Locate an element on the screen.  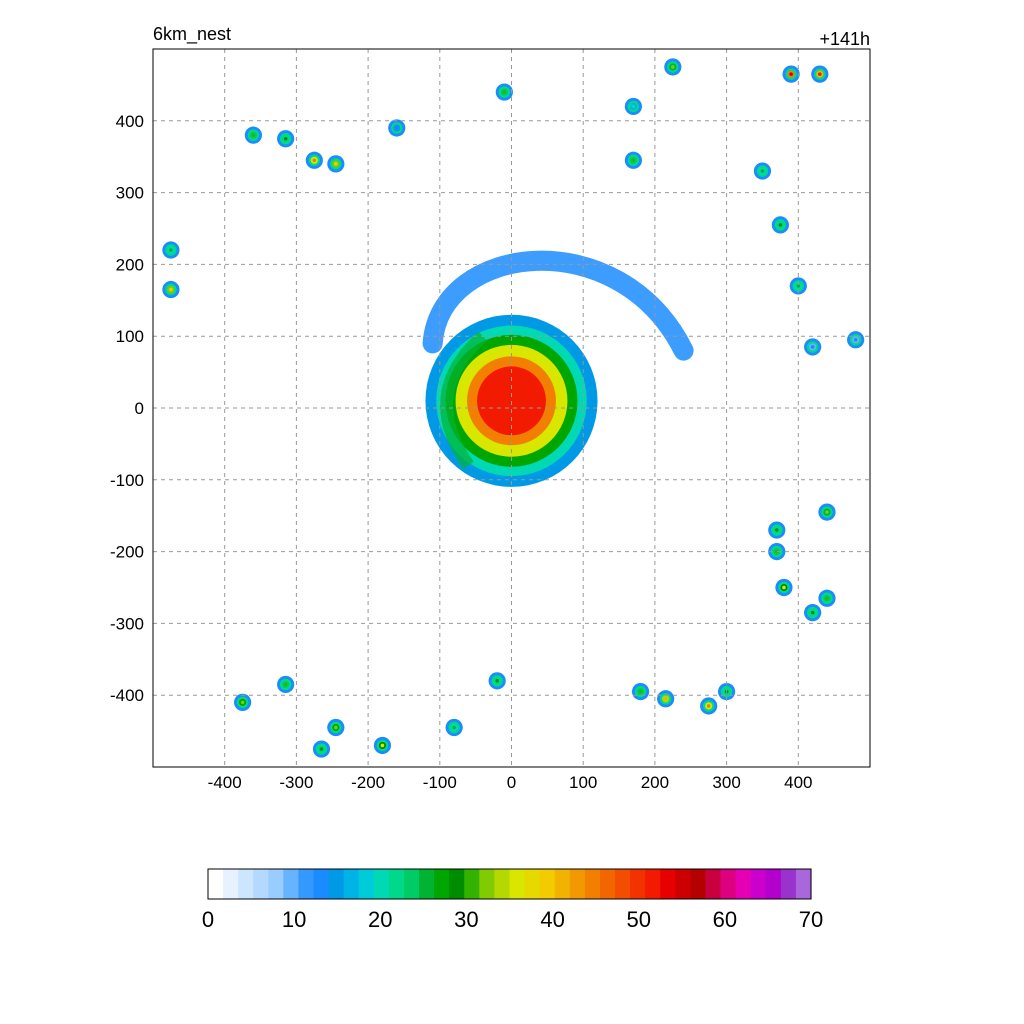
y-axis-ticks: 400 300 200 100 0 -100 -200 -300 -400 is located at coordinates (127, 408).